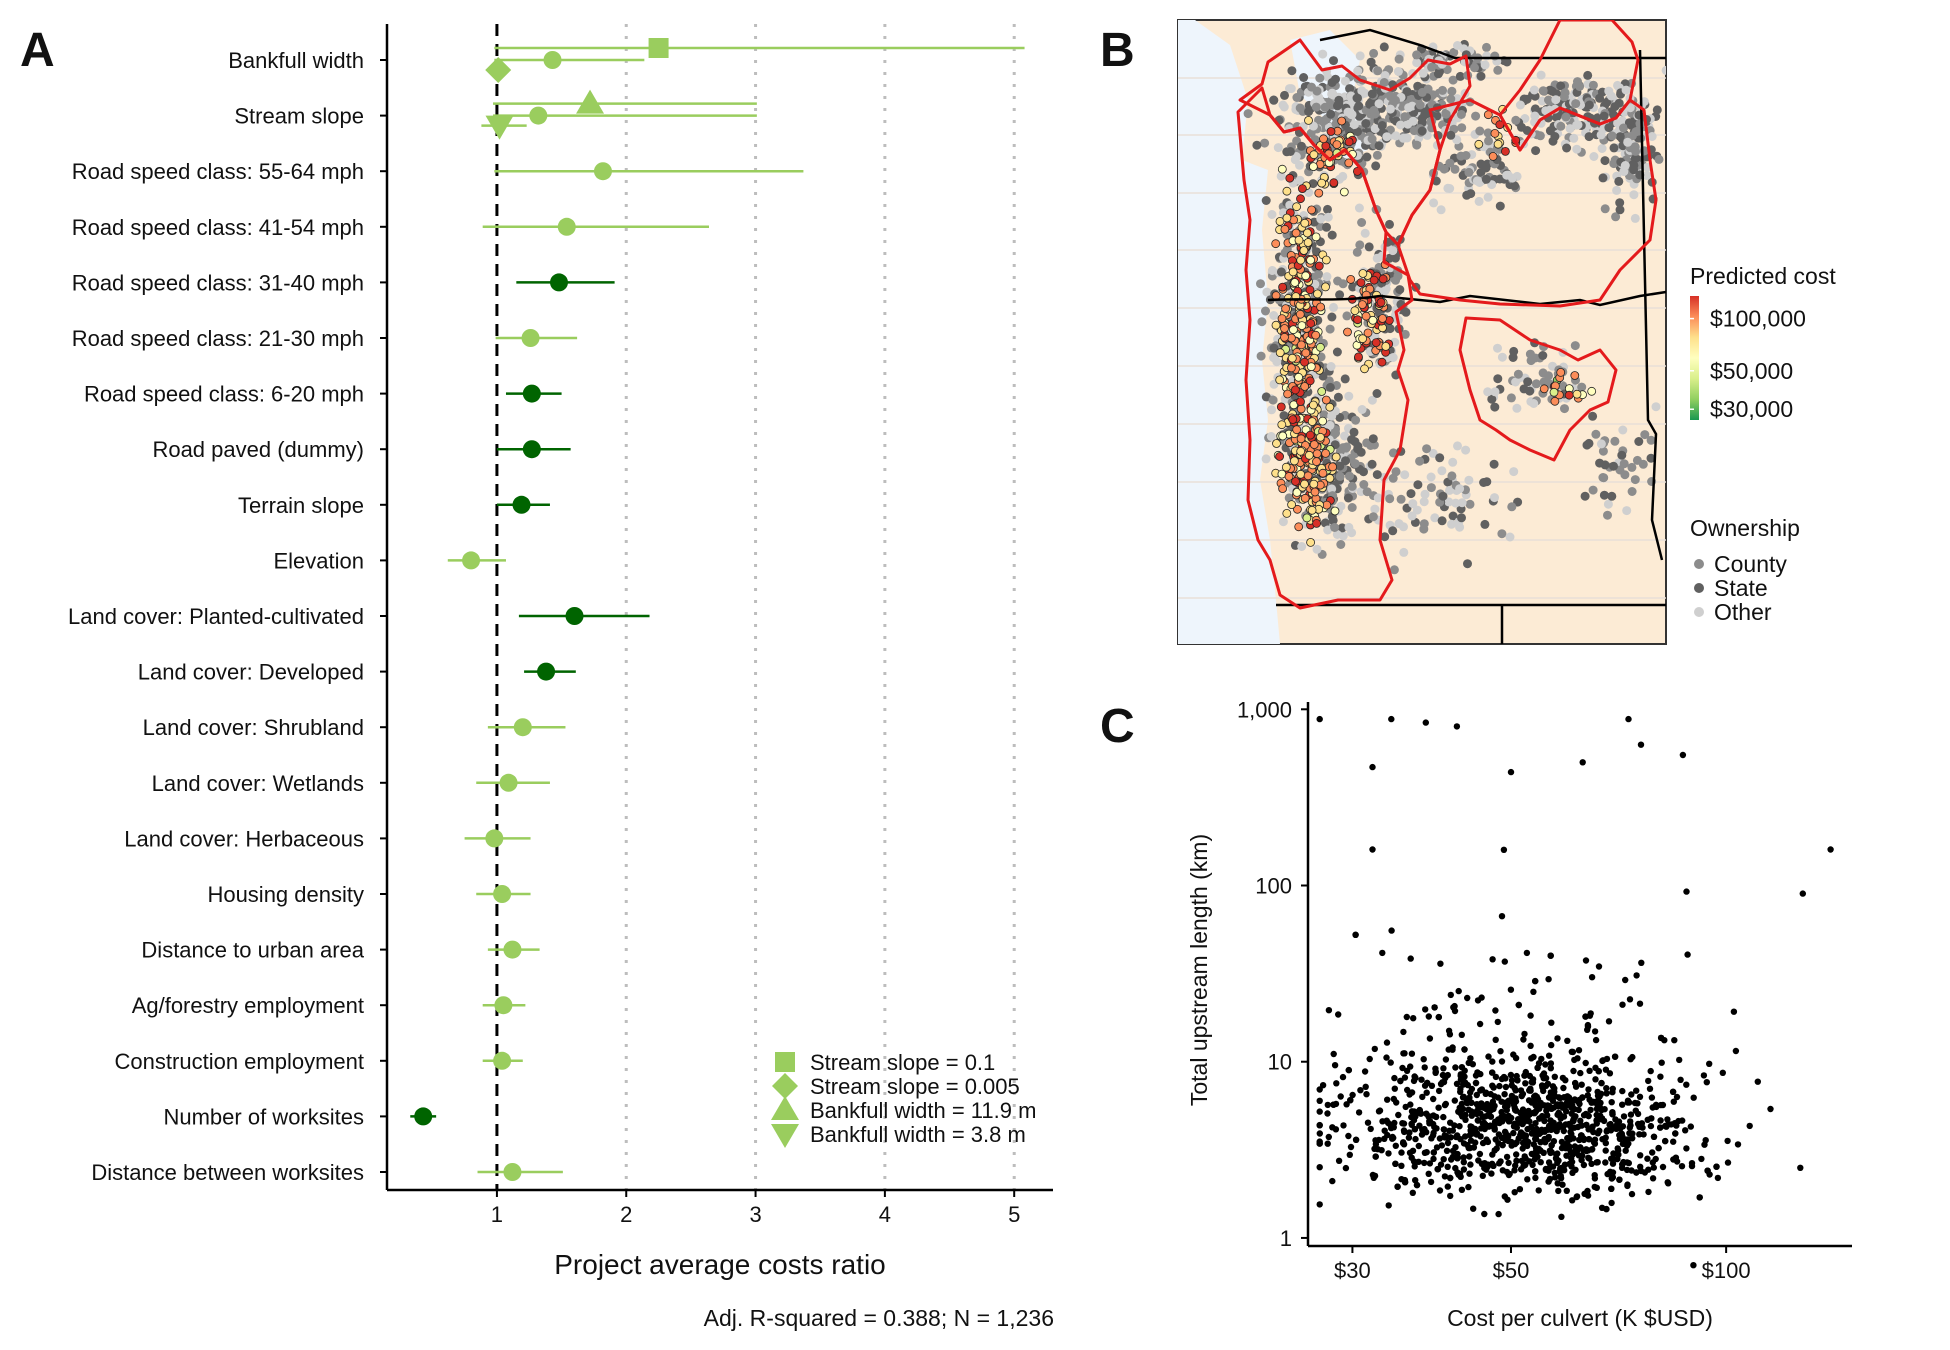 The image size is (1950, 1350). What do you see at coordinates (785, 1086) in the screenshot?
I see `a-legend-key` at bounding box center [785, 1086].